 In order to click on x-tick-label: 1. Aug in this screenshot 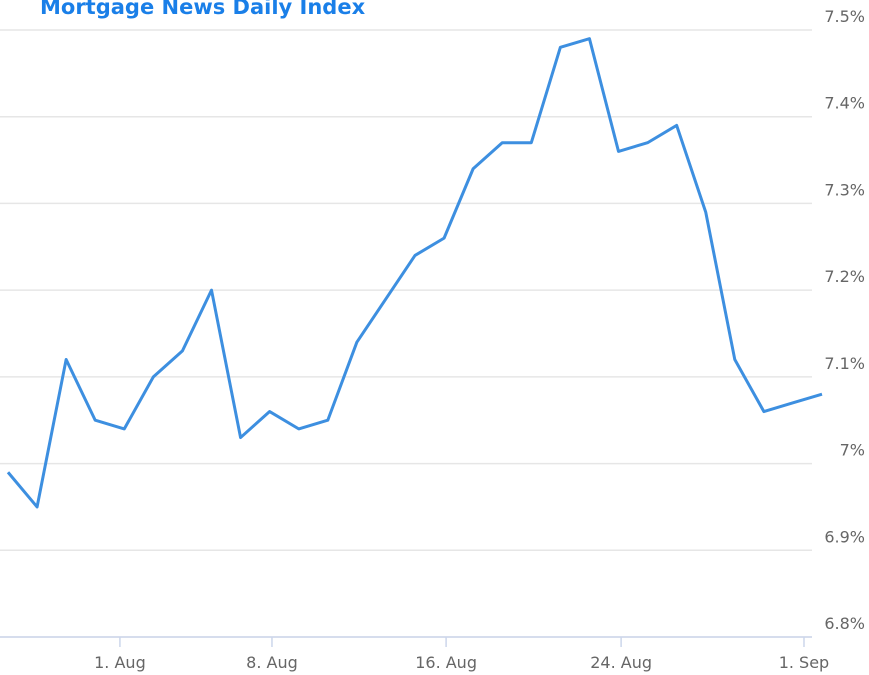, I will do `click(120, 662)`.